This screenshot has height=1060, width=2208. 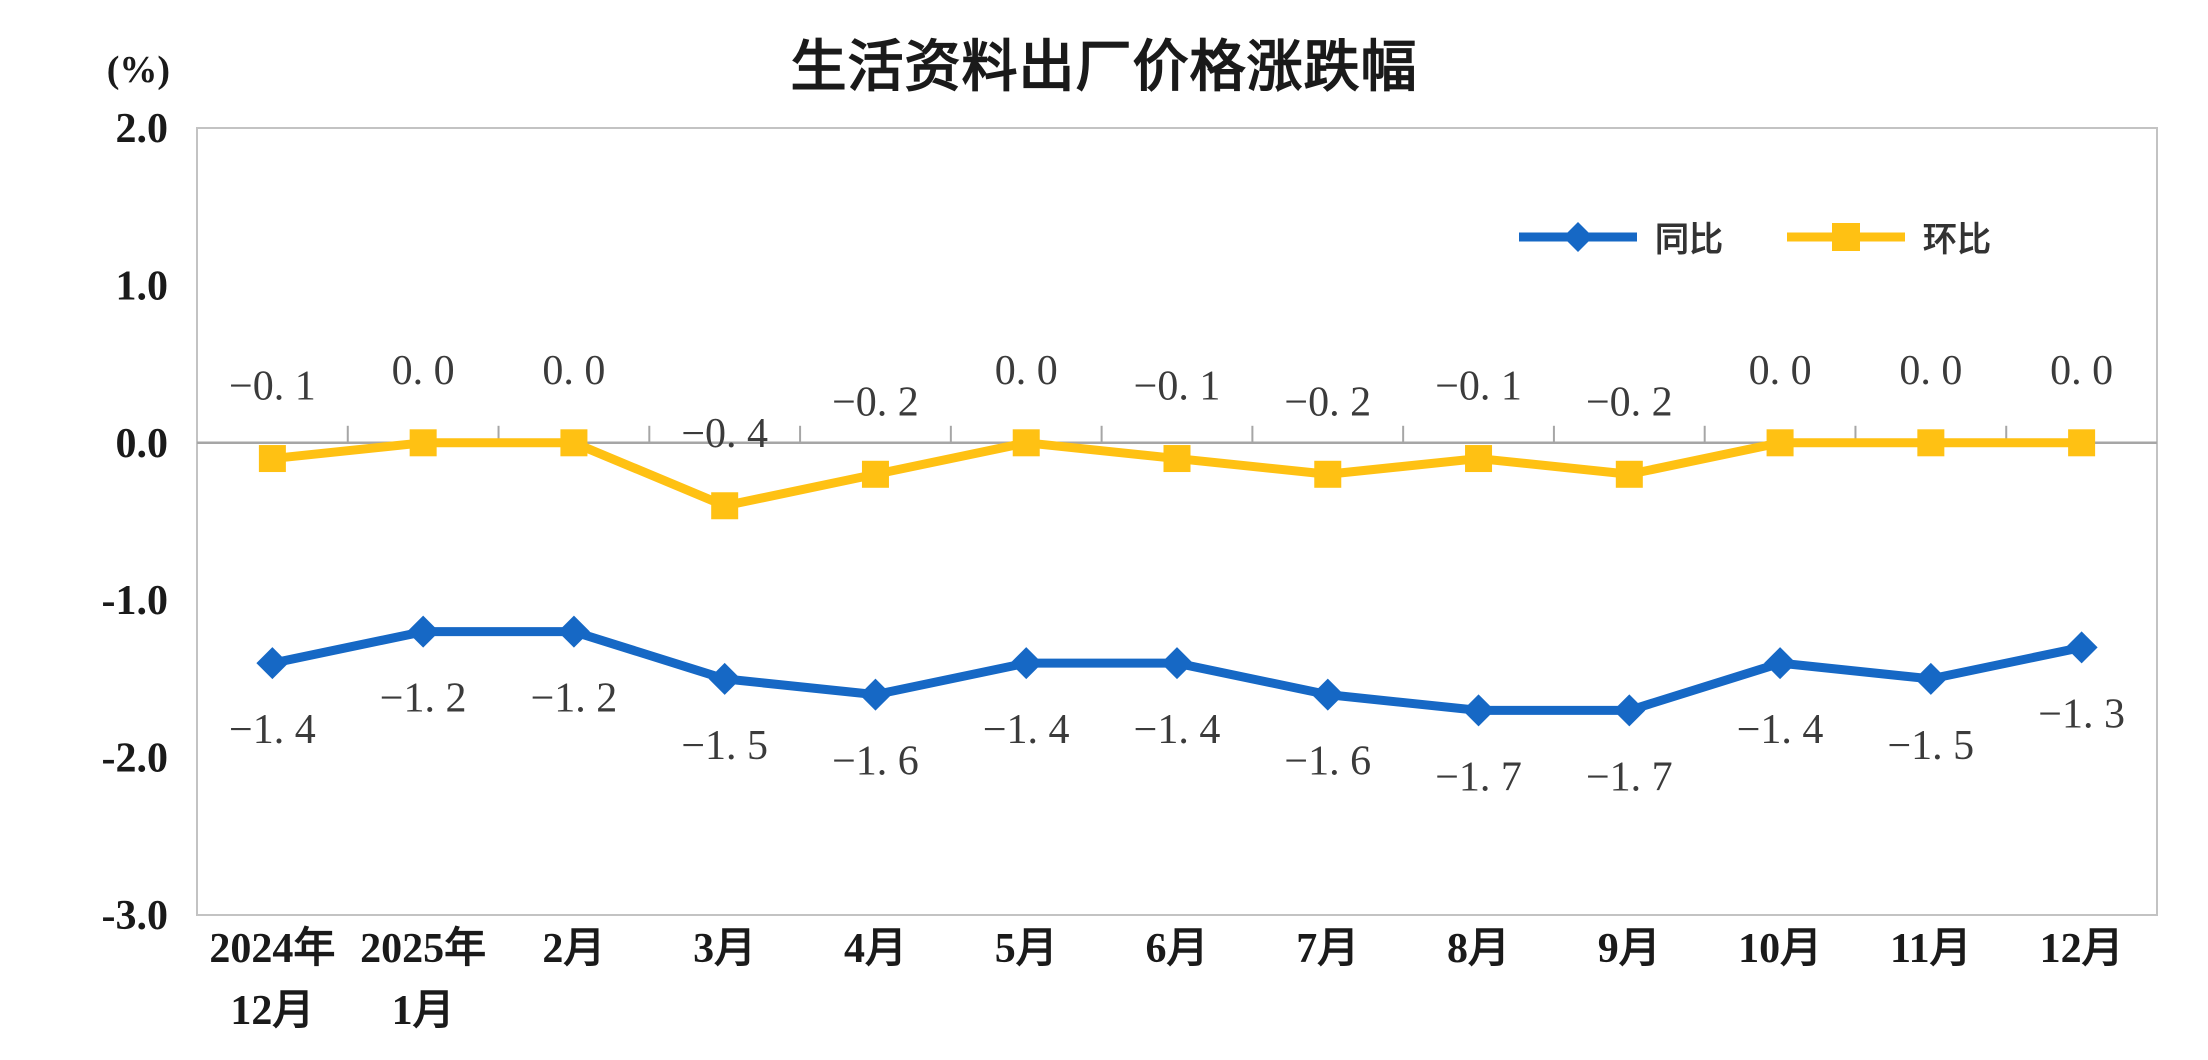 I want to click on legend-label-tongbi: 同比, so click(x=1689, y=240).